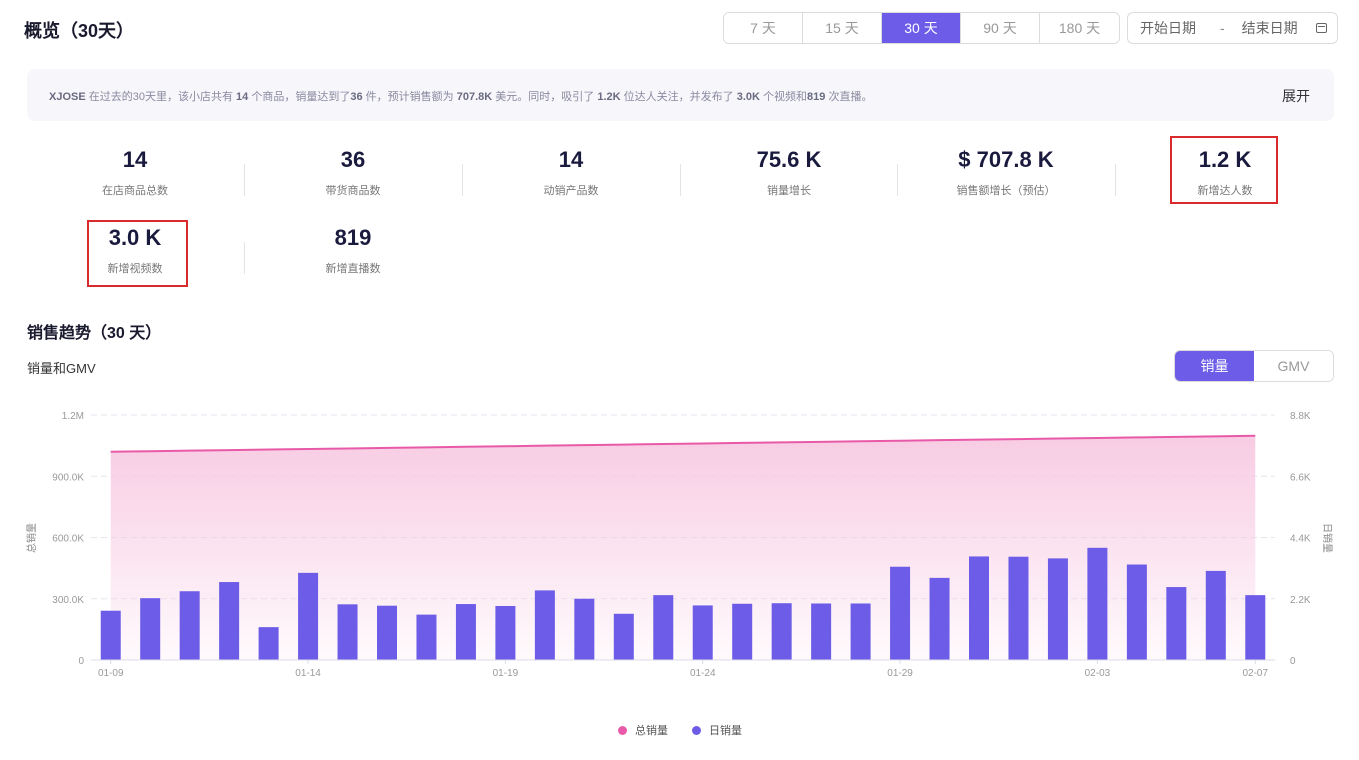  Describe the element at coordinates (308, 673) in the screenshot. I see `x-tick-label: 01-14` at that location.